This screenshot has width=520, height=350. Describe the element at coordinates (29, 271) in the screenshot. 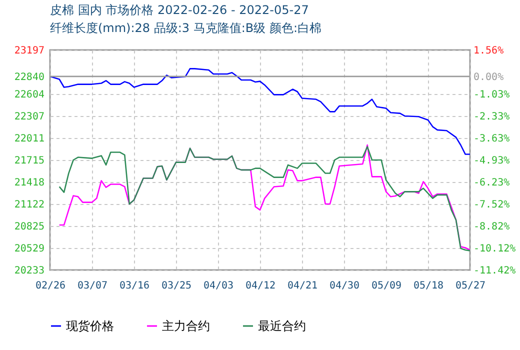

I see `y-tick-label: 20233` at that location.